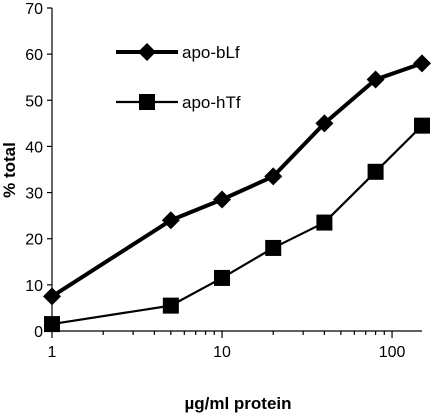 The image size is (435, 417). Describe the element at coordinates (211, 52) in the screenshot. I see `legend-label: apo-bLf` at that location.